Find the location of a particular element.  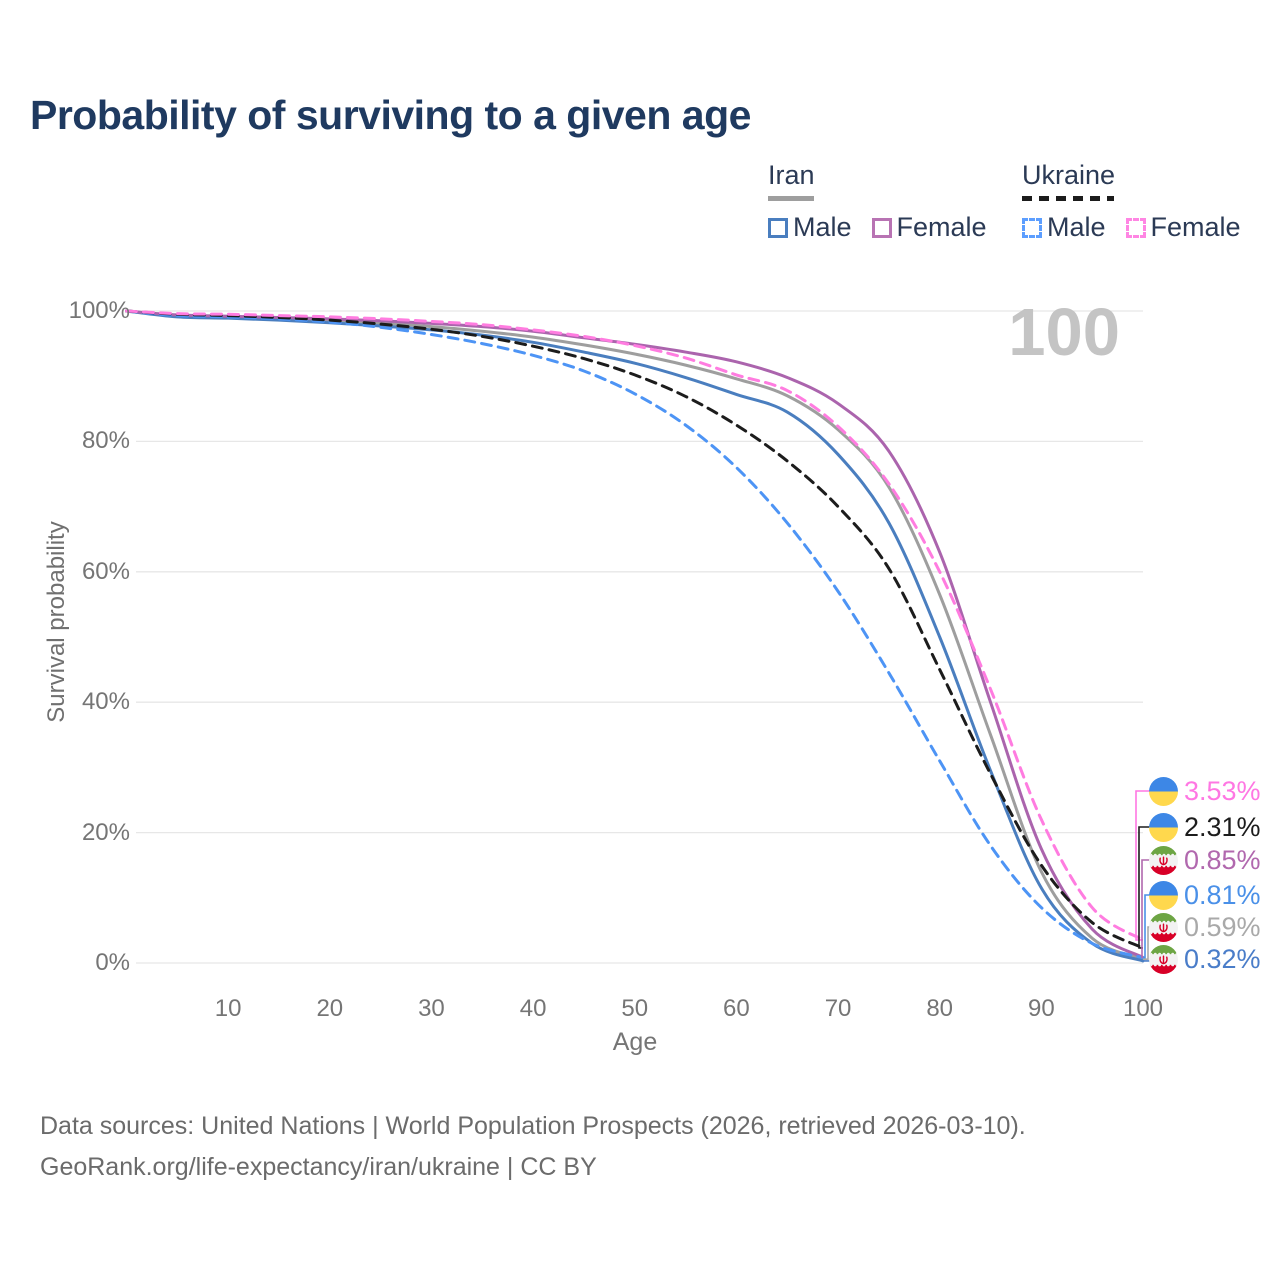

x-tick-10: 10 is located at coordinates (228, 1008).